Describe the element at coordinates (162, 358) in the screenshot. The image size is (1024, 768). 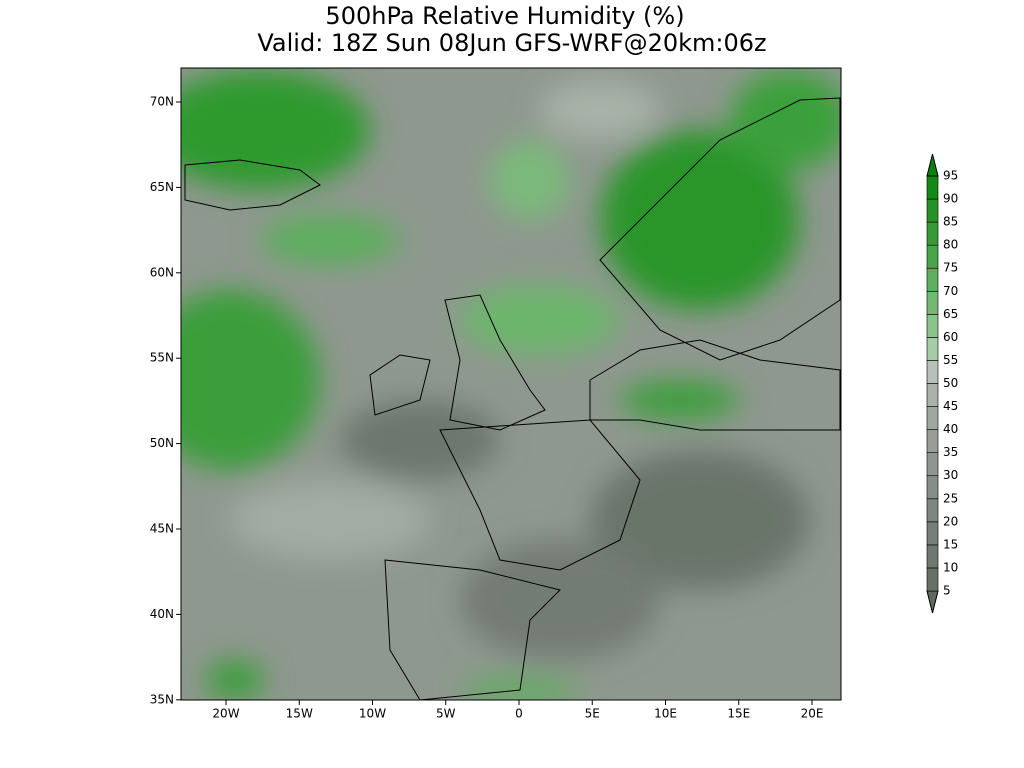
I see `lat-label: 55N` at that location.